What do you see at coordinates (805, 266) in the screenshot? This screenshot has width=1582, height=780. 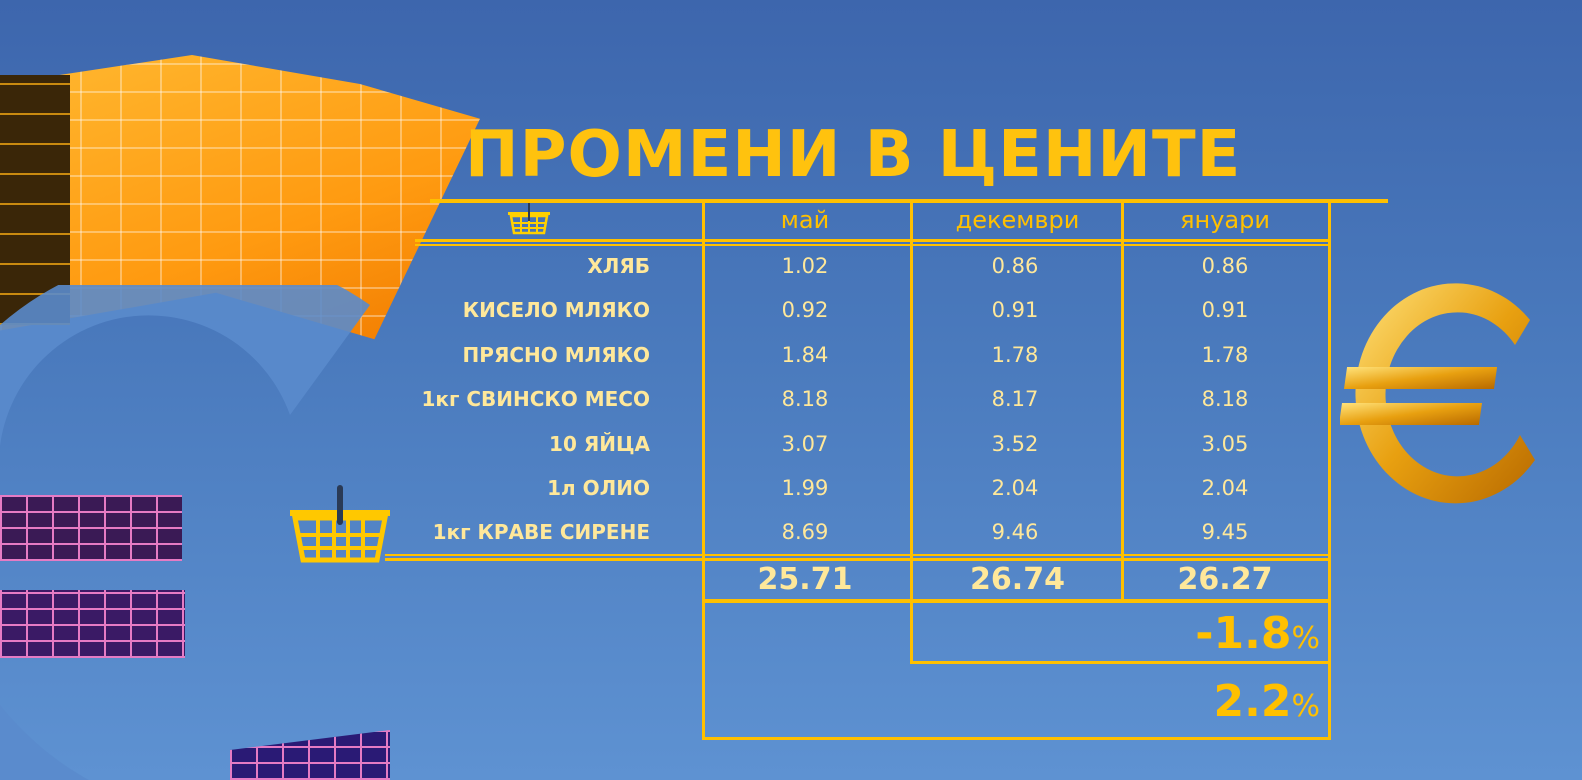 I see `price-cell: 1.02` at bounding box center [805, 266].